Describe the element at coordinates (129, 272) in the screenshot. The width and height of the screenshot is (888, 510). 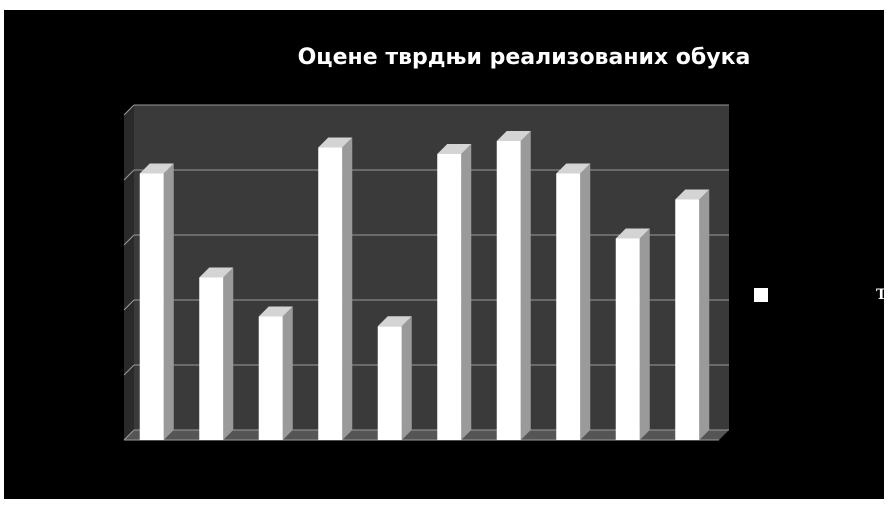
I see `plot-side-wall` at that location.